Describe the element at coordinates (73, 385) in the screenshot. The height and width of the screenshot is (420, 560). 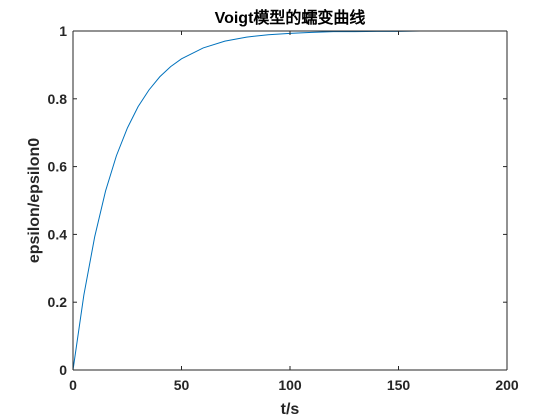
I see `x-tick-label: 0` at that location.